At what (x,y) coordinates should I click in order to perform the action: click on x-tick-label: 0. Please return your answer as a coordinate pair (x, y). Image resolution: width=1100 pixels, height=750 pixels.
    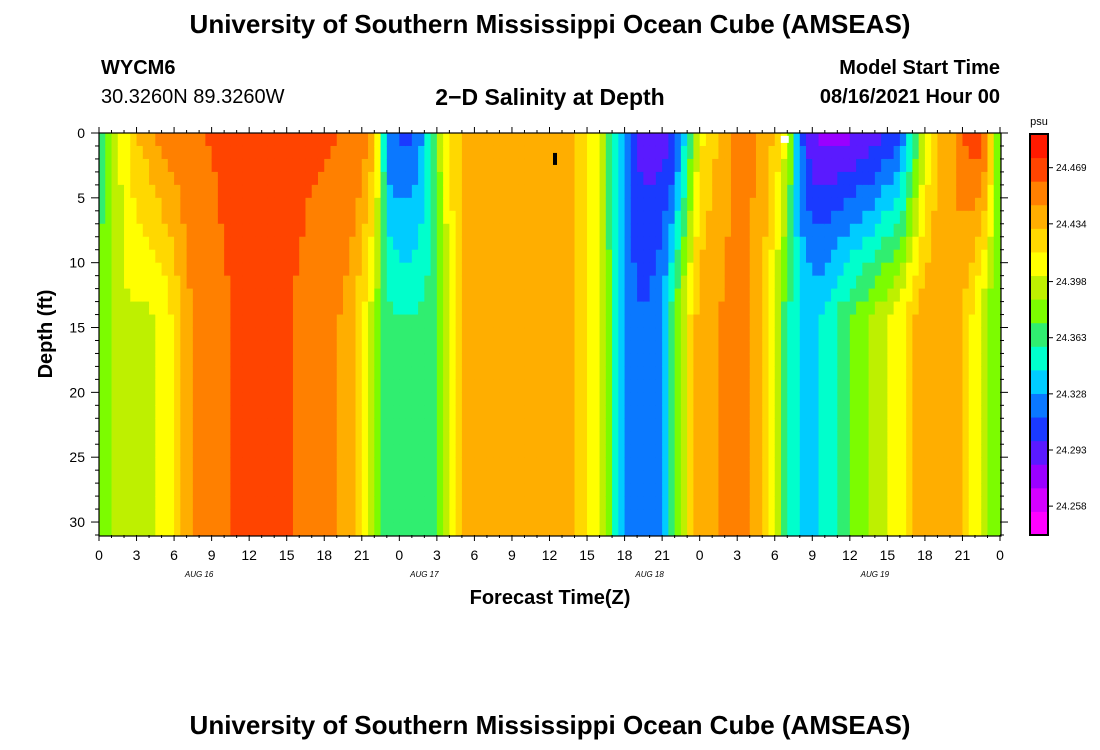
    Looking at the image, I should click on (1000, 555).